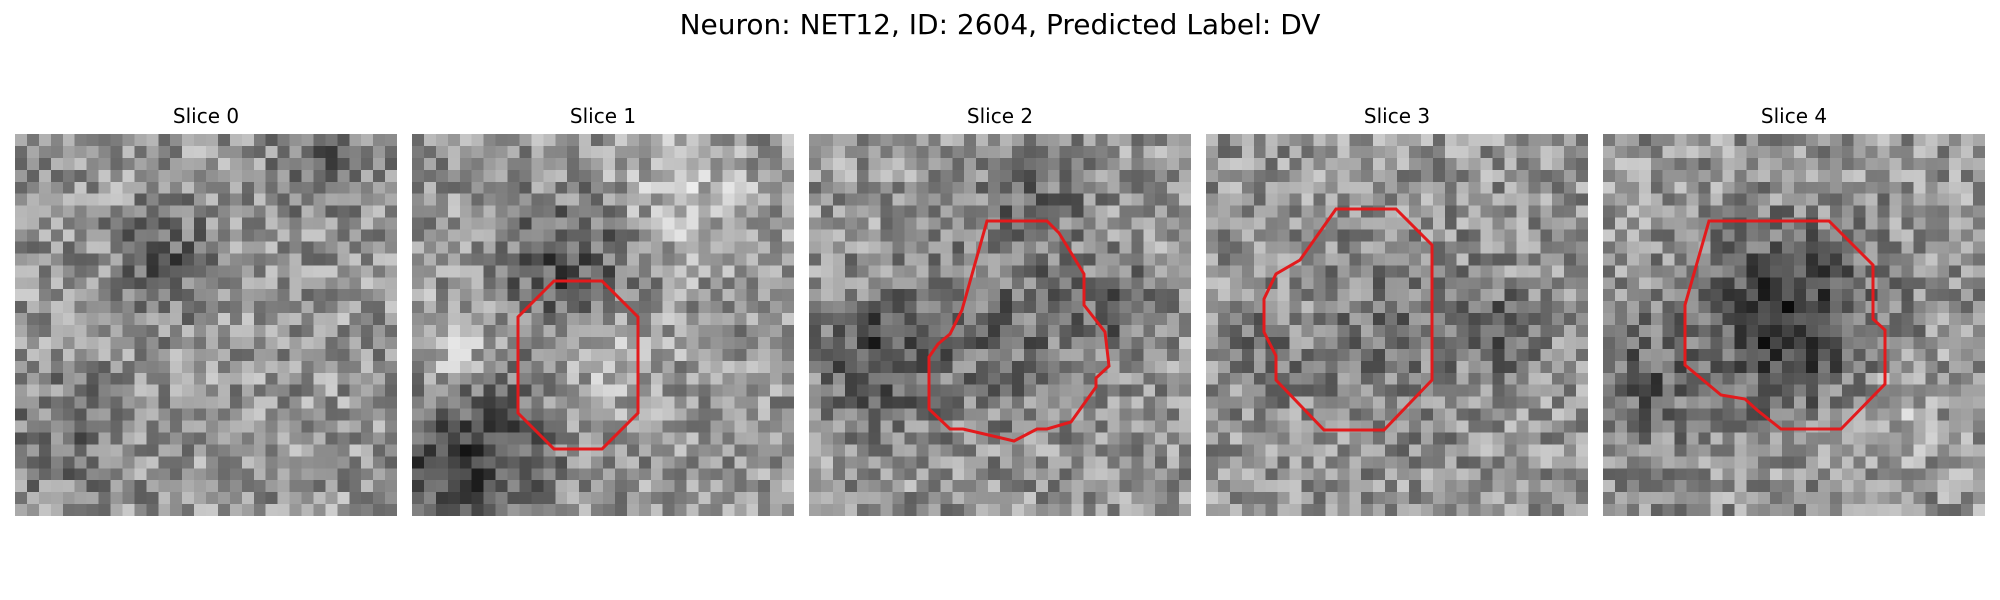 The image size is (2000, 600). I want to click on slice-panel-4: Slice 4, so click(1794, 310).